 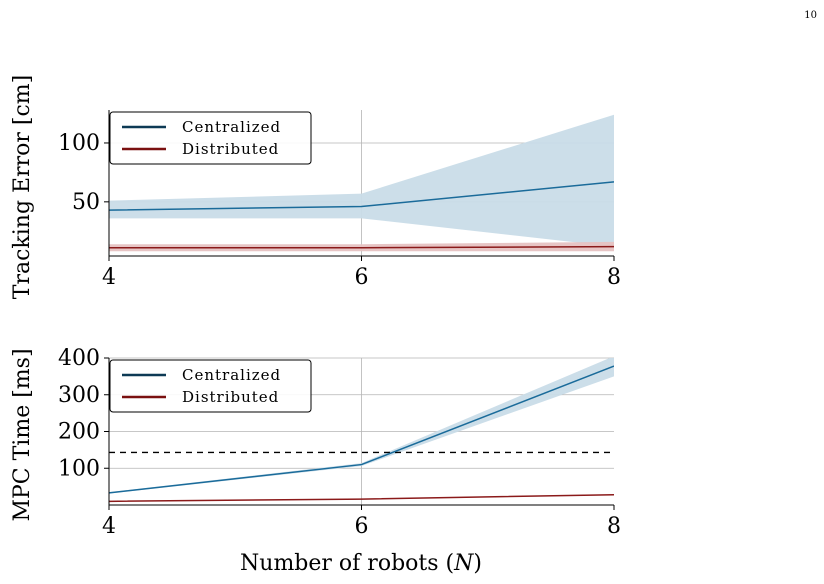 I want to click on xlabel-part-1: Number of robots (, so click(x=347, y=563).